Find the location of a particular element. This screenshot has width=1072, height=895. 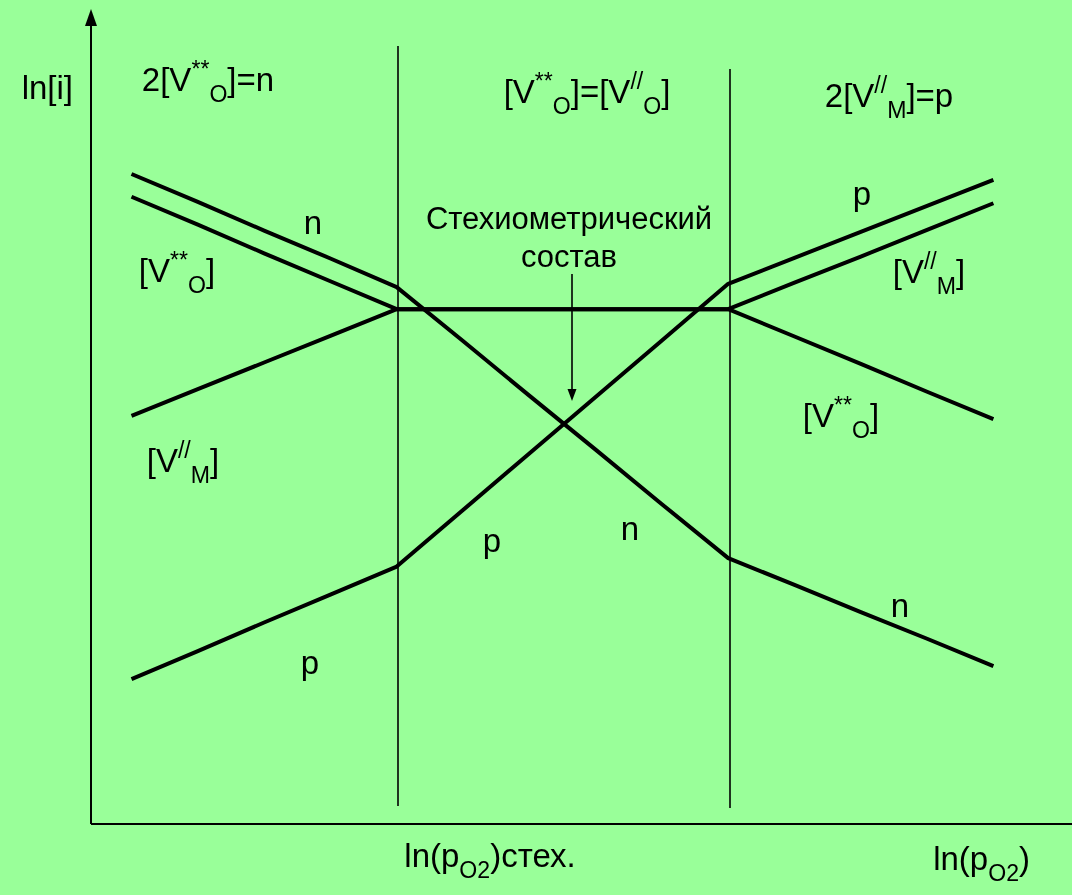

series-label: [V$^{//}$$_{M}$] is located at coordinates (183, 462).